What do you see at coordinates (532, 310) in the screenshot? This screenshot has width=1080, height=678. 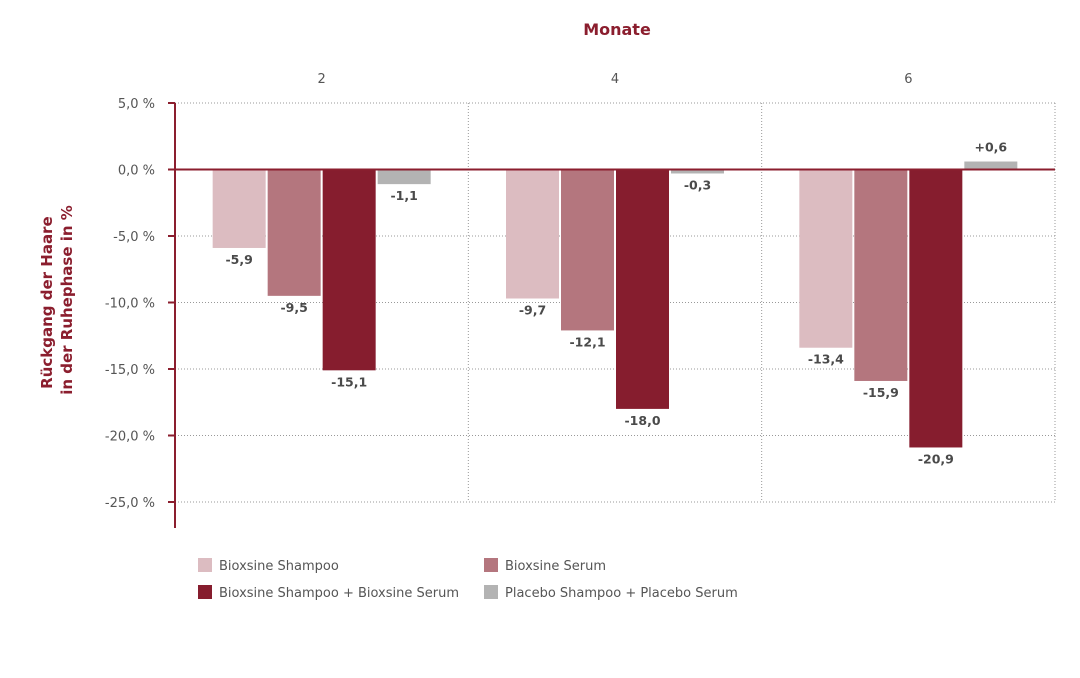 I see `data-label: -9,7` at bounding box center [532, 310].